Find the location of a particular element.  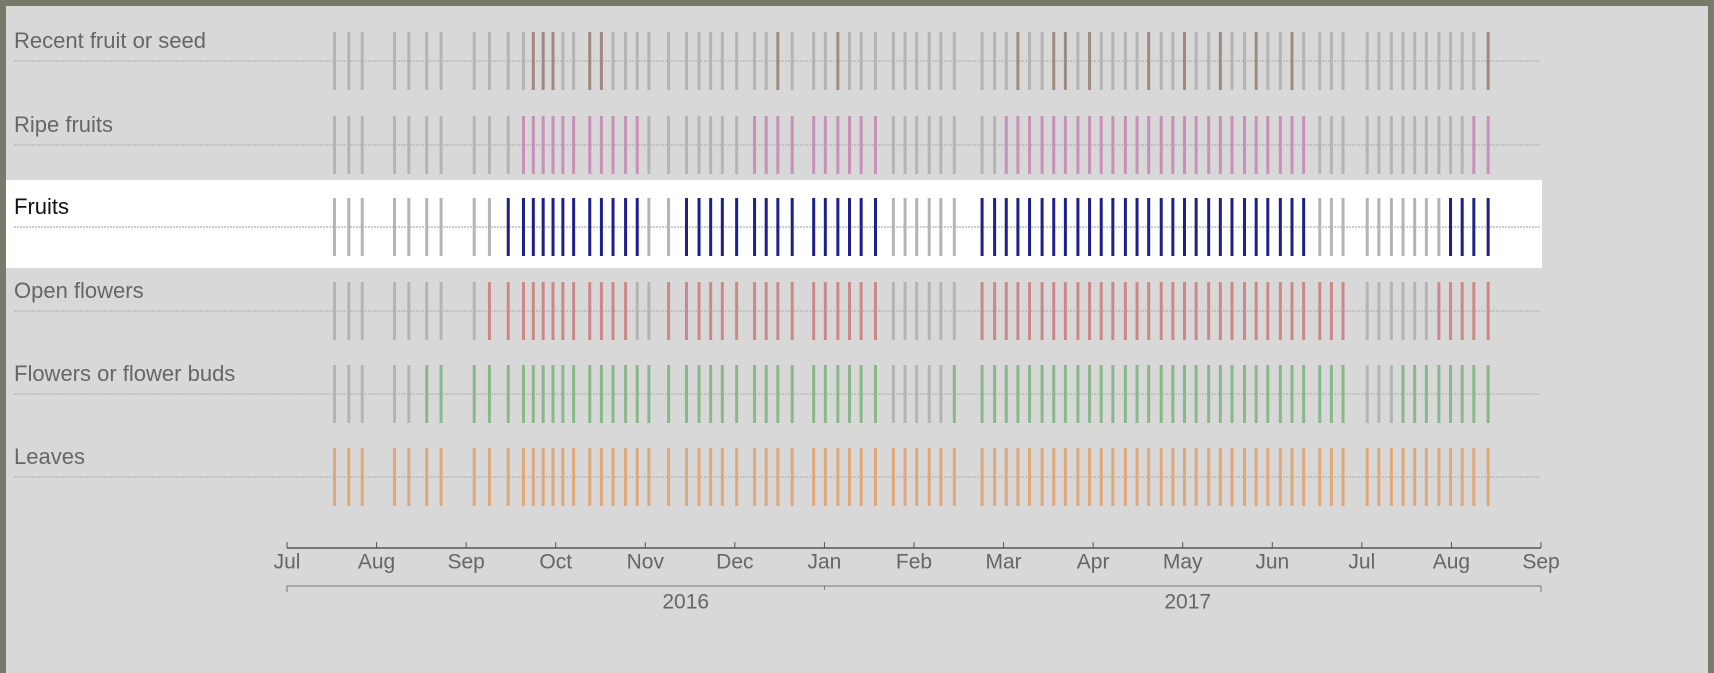

x-tick-label: Jan is located at coordinates (824, 562).